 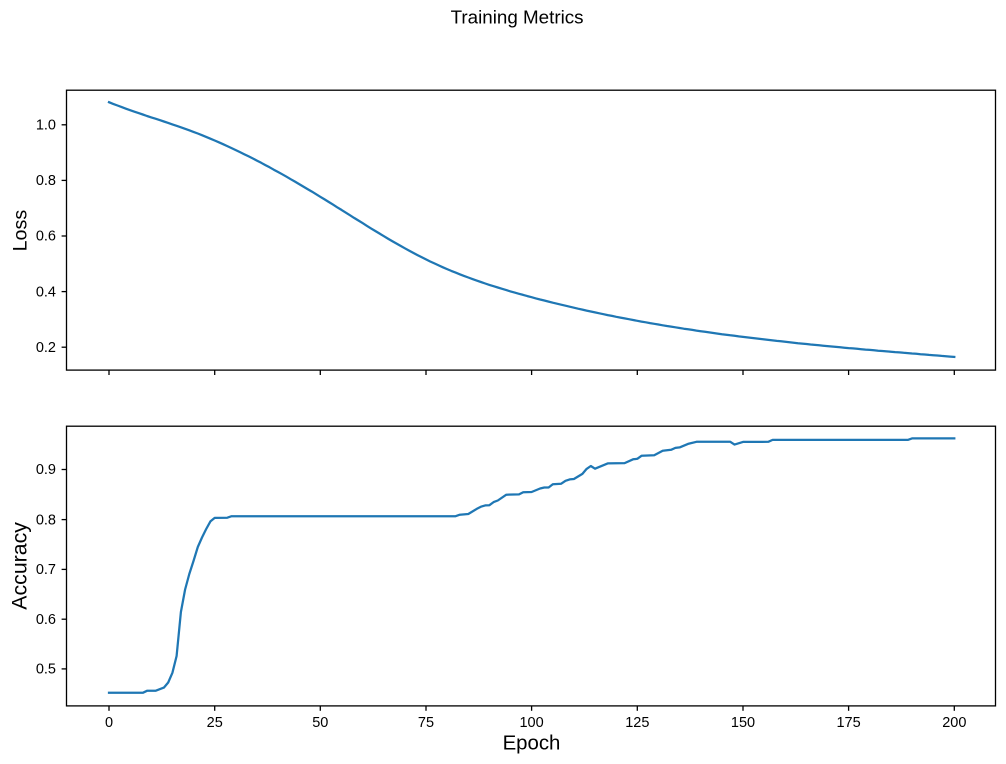 I want to click on svg-text: Training Metrics, so click(x=517, y=17).